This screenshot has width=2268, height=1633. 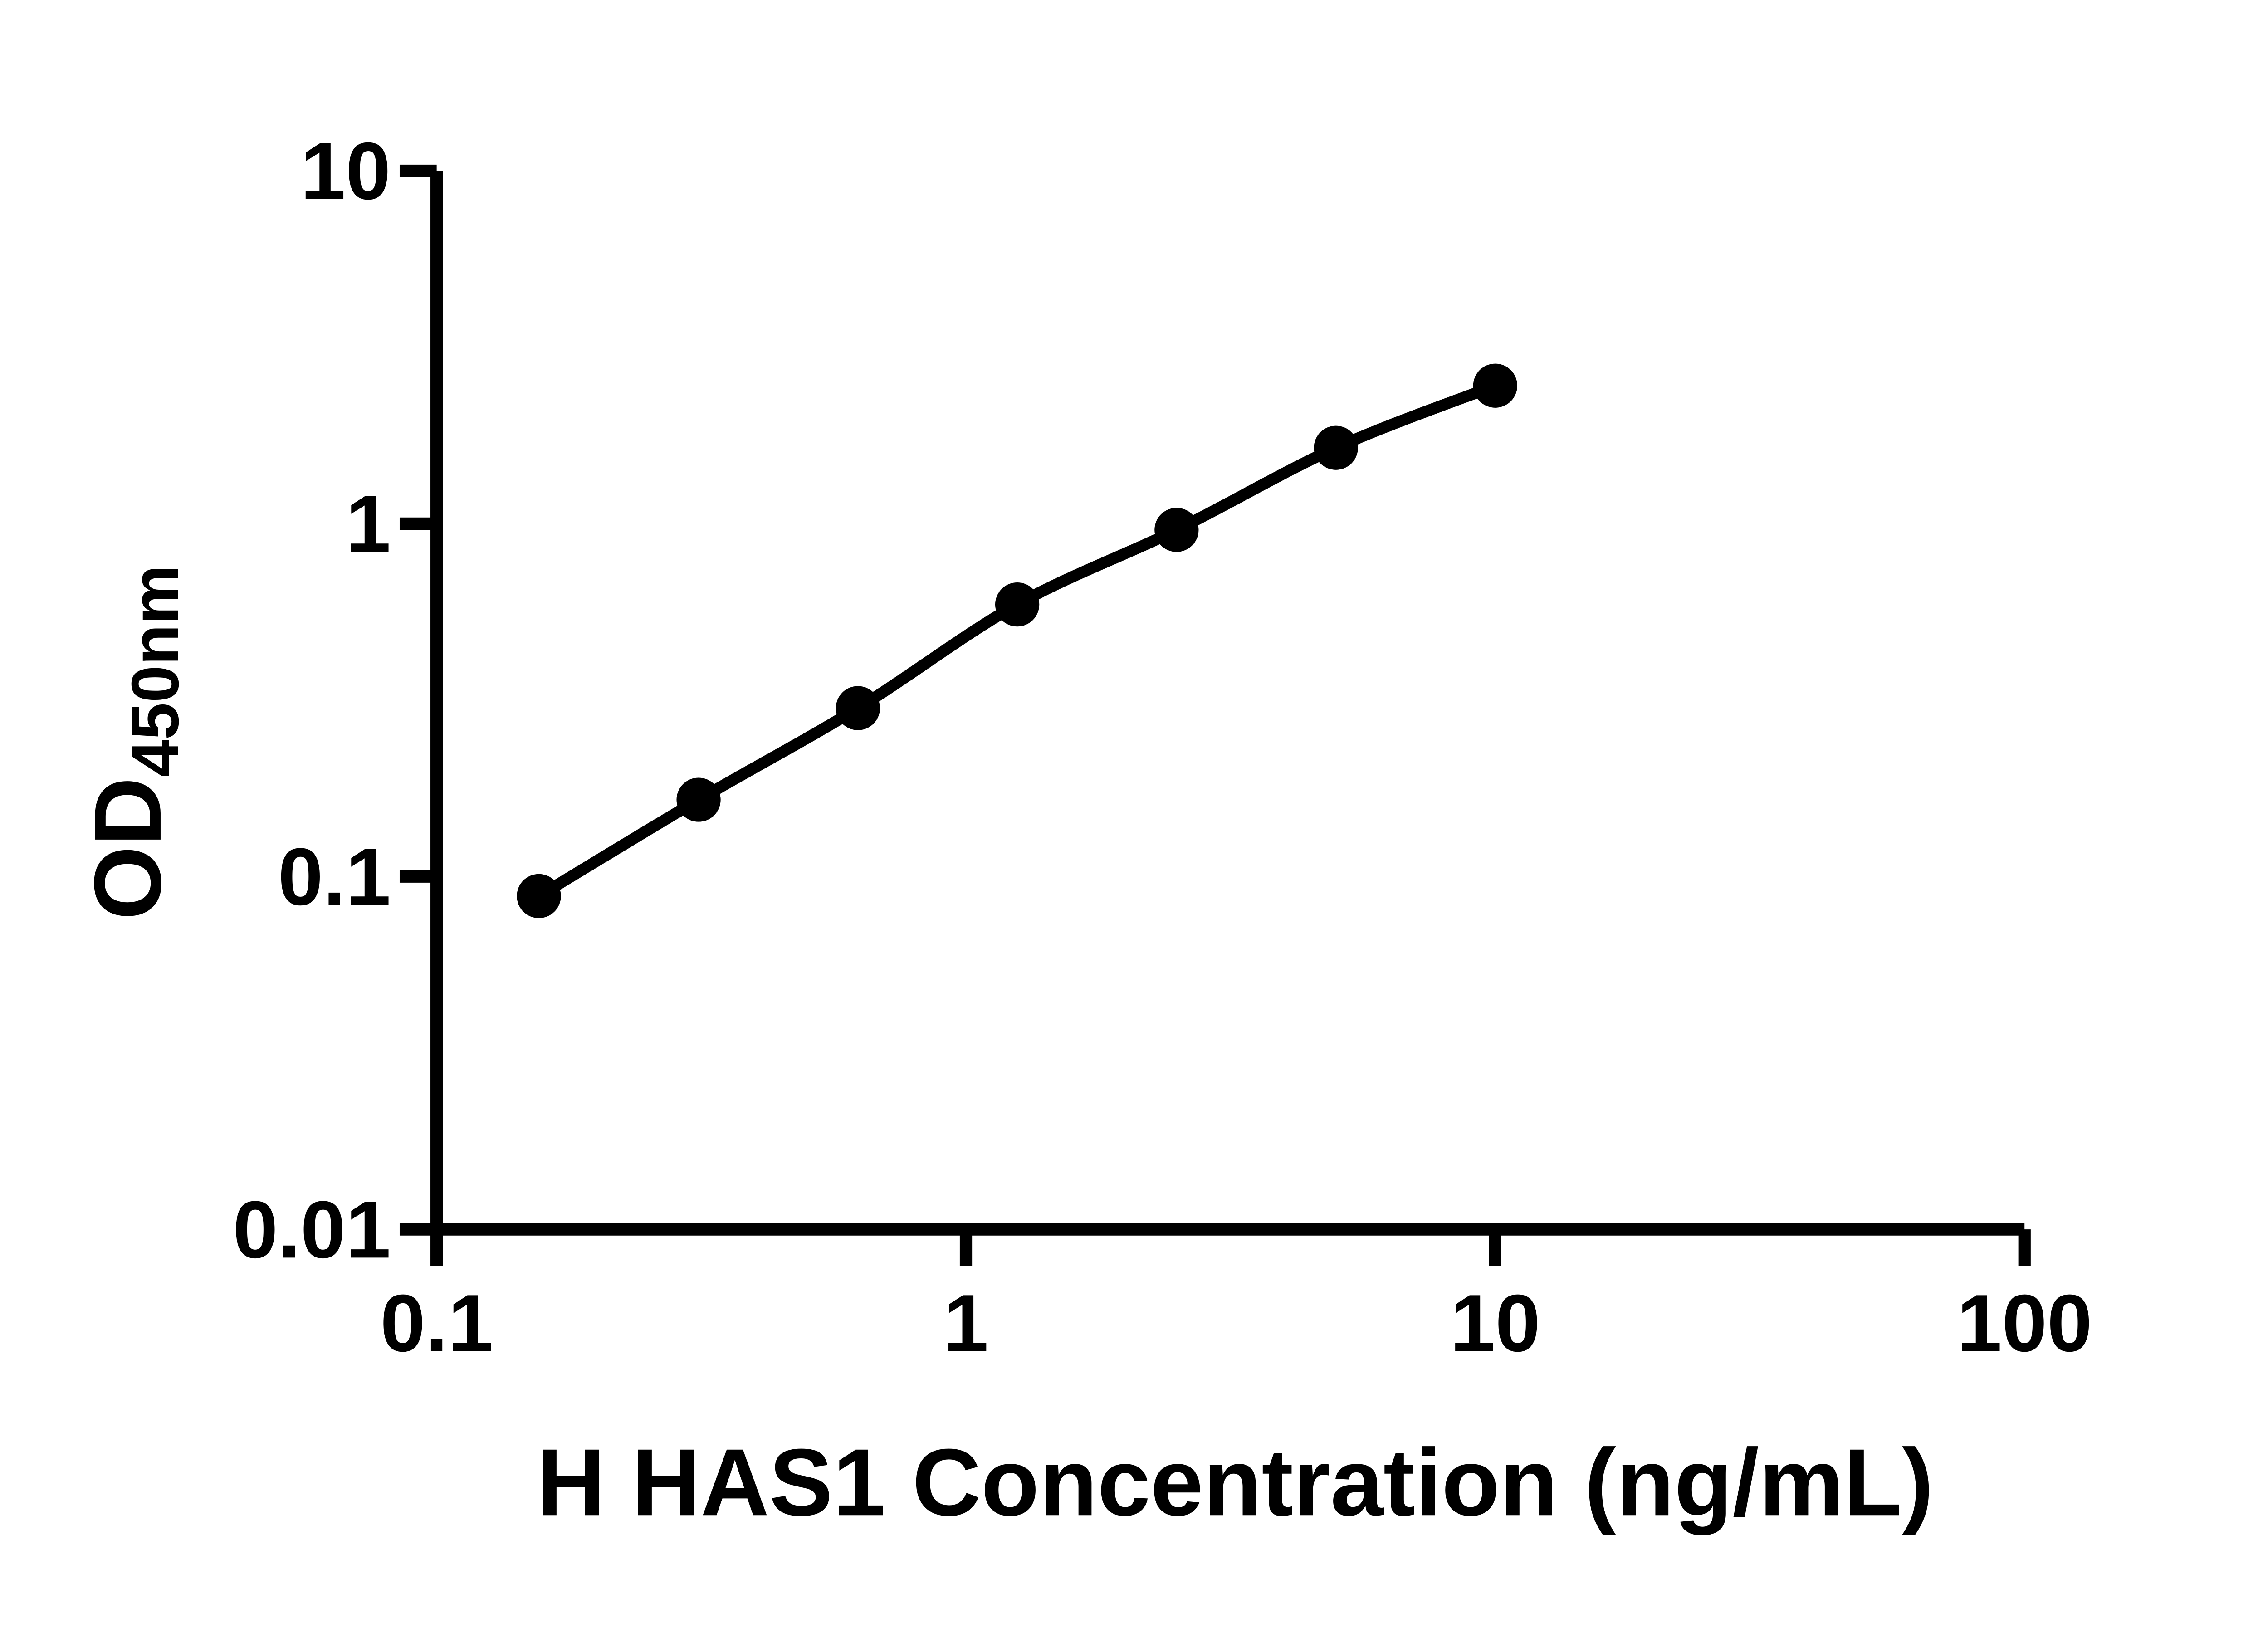 I want to click on x-axis-tick-label: 10, so click(x=1495, y=1323).